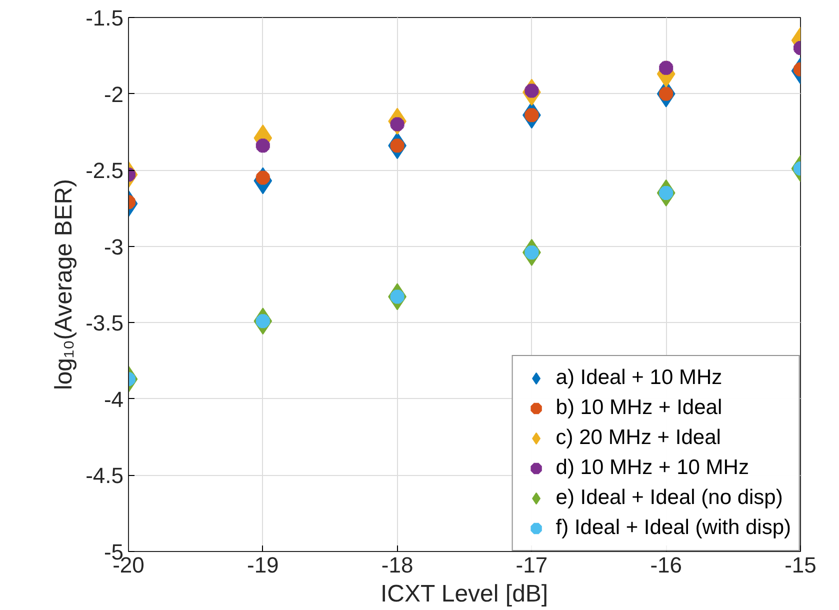 The width and height of the screenshot is (839, 610). Describe the element at coordinates (397, 565) in the screenshot. I see `x-tick-label: -18` at that location.